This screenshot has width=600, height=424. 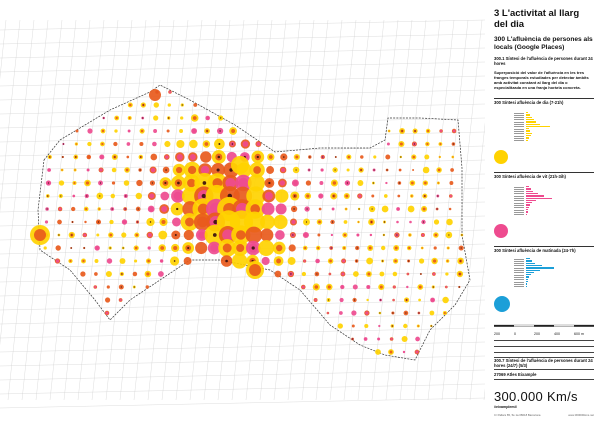 What do you see at coordinates (544, 369) in the screenshot?
I see `divider` at bounding box center [544, 369].